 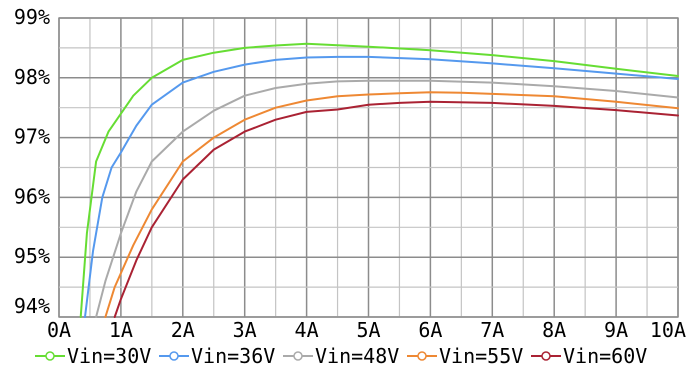 I want to click on x-tick-label: 7A, so click(x=492, y=330).